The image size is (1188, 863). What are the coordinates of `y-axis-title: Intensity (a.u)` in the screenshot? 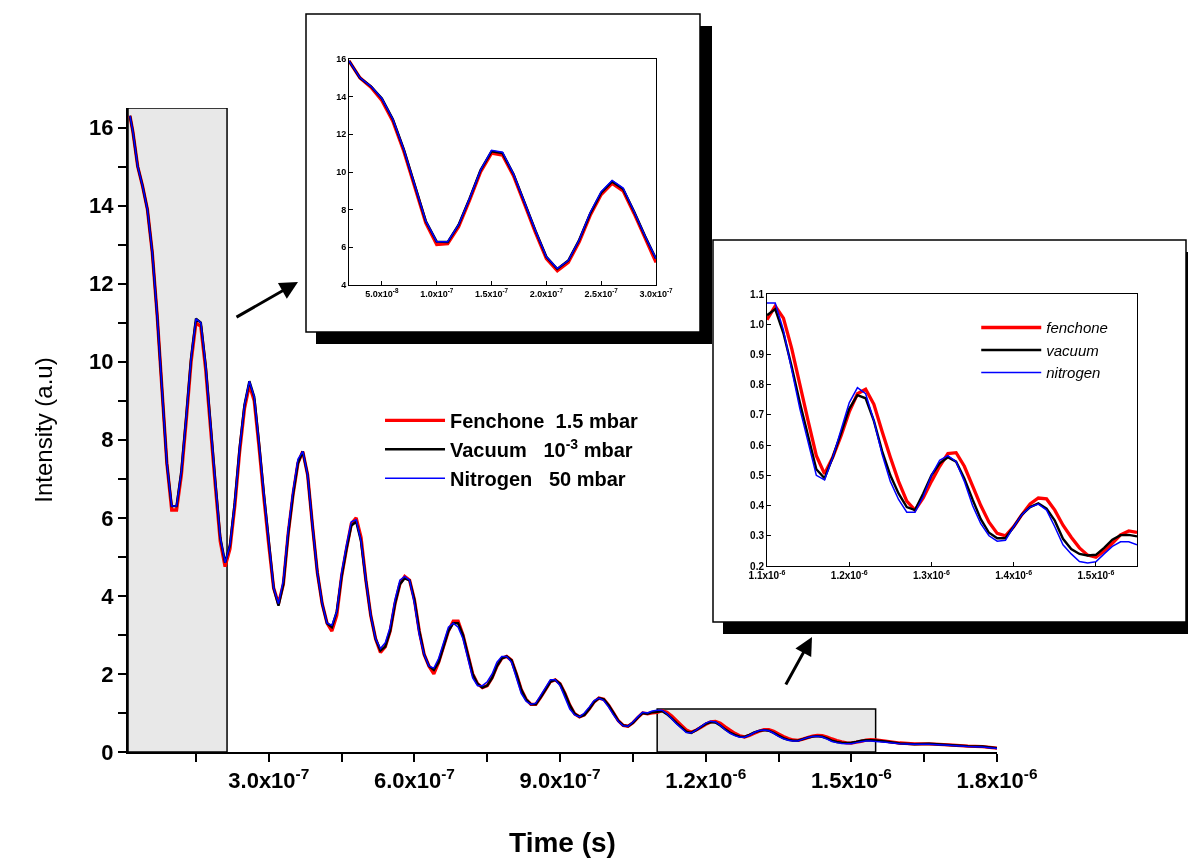 It's located at (43, 430).